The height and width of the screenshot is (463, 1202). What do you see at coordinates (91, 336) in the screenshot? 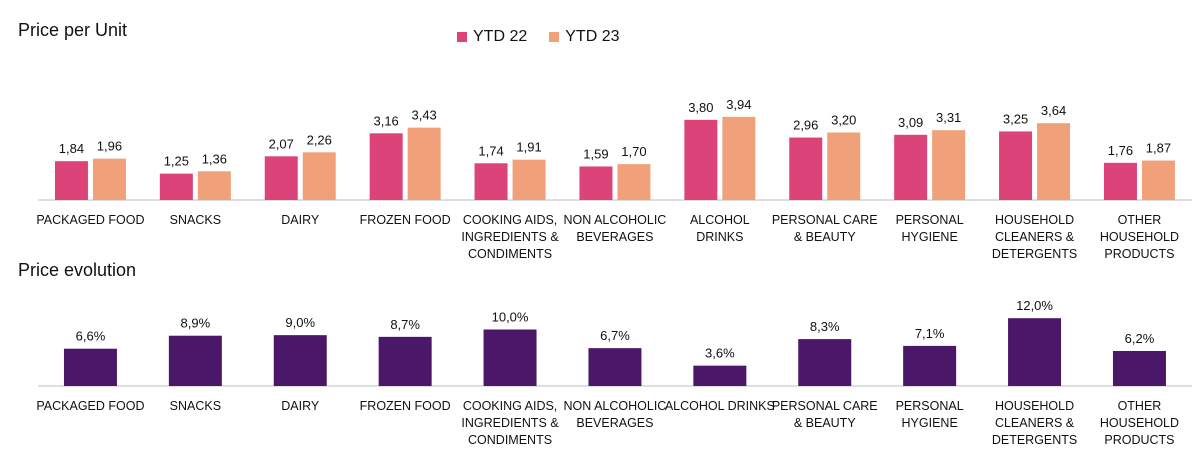
I see `data-label-evolution-0: 6,6%` at bounding box center [91, 336].